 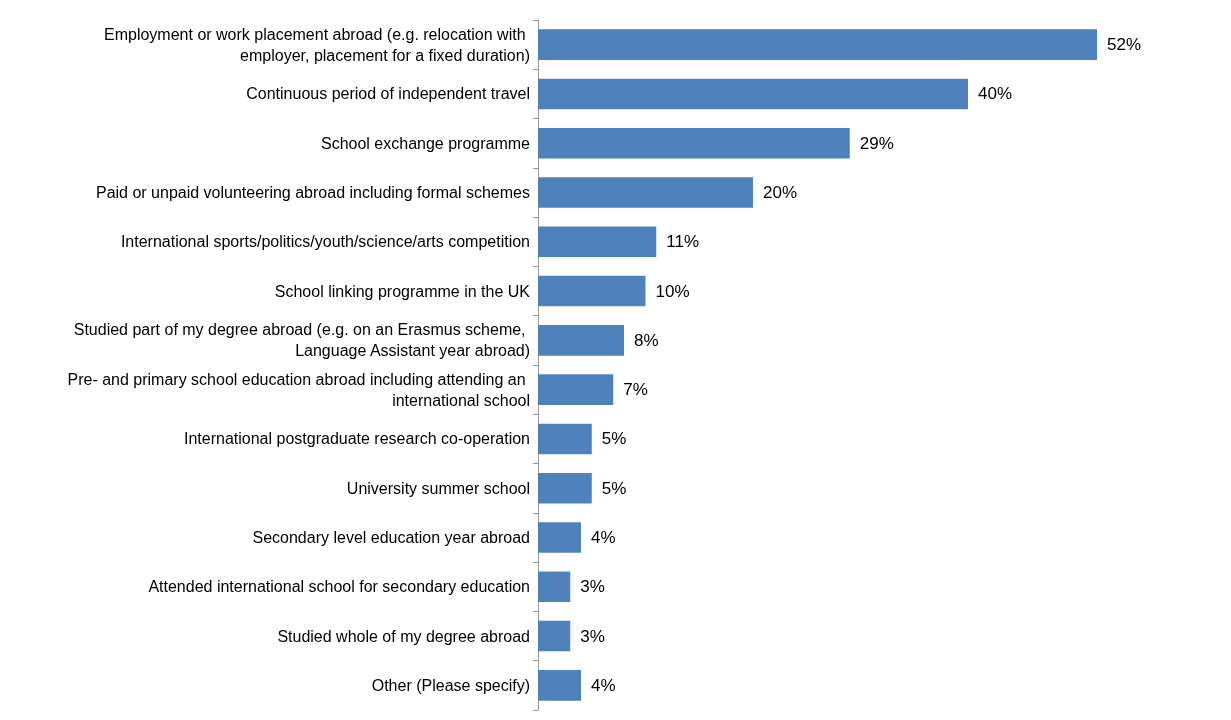 What do you see at coordinates (325, 242) in the screenshot?
I see `y-tick-label: International sports/politics/youth/science/arts competition` at bounding box center [325, 242].